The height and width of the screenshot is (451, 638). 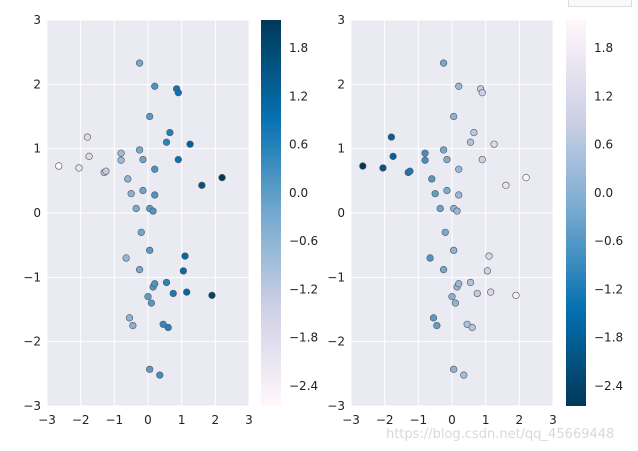 I want to click on left-x-tick-labels: −3 −2 −1 0 1 2 3, so click(x=145, y=420).